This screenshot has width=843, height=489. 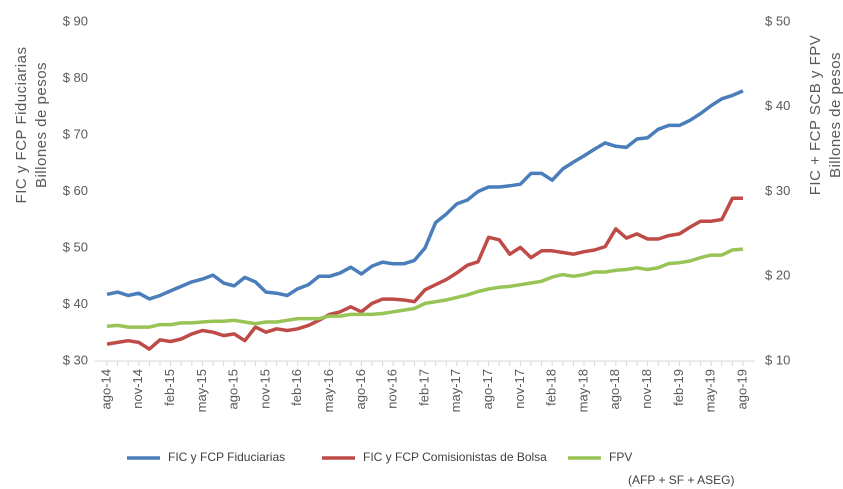 What do you see at coordinates (137, 389) in the screenshot?
I see `x-tick-label: nov-14` at bounding box center [137, 389].